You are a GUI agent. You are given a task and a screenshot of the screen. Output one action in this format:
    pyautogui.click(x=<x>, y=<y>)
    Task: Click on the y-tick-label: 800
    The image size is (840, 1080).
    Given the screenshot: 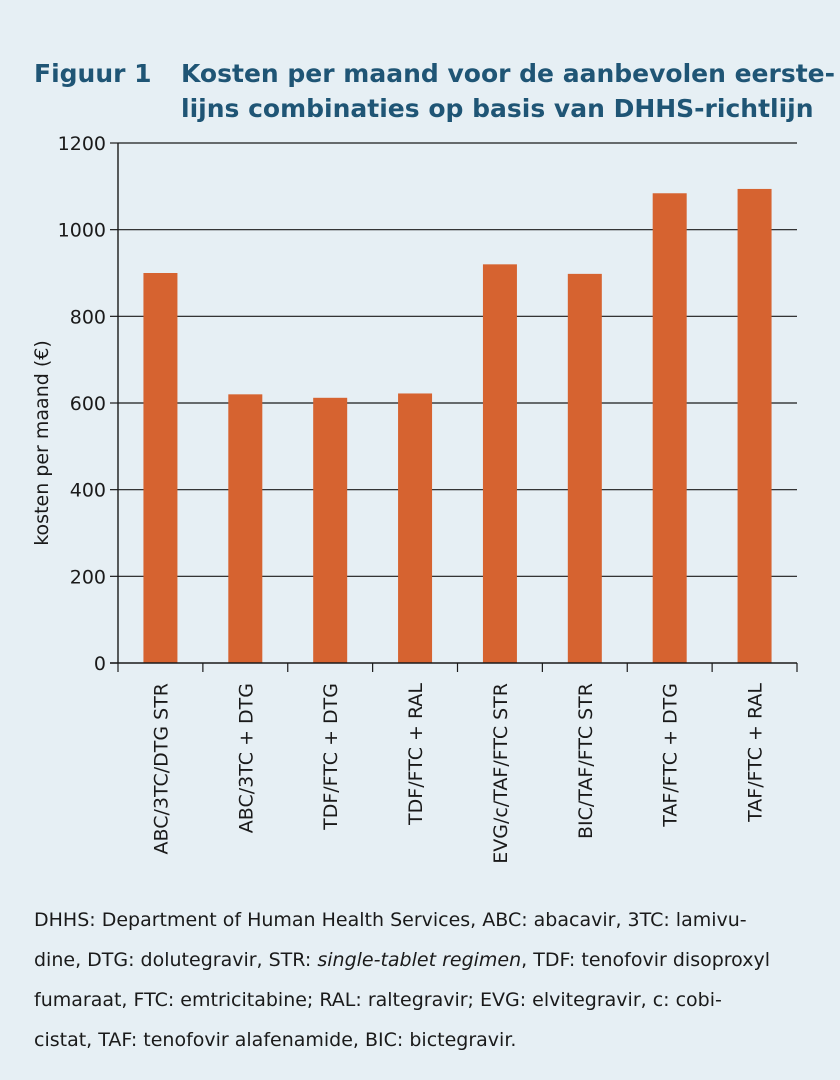 What is the action you would take?
    pyautogui.click(x=88, y=317)
    